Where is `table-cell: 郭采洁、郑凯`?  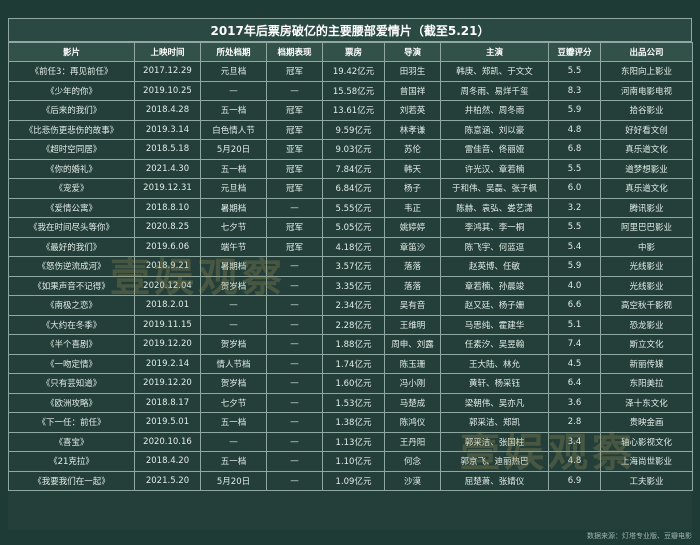
table-cell: 郭采洁、郑凯 is located at coordinates (494, 422).